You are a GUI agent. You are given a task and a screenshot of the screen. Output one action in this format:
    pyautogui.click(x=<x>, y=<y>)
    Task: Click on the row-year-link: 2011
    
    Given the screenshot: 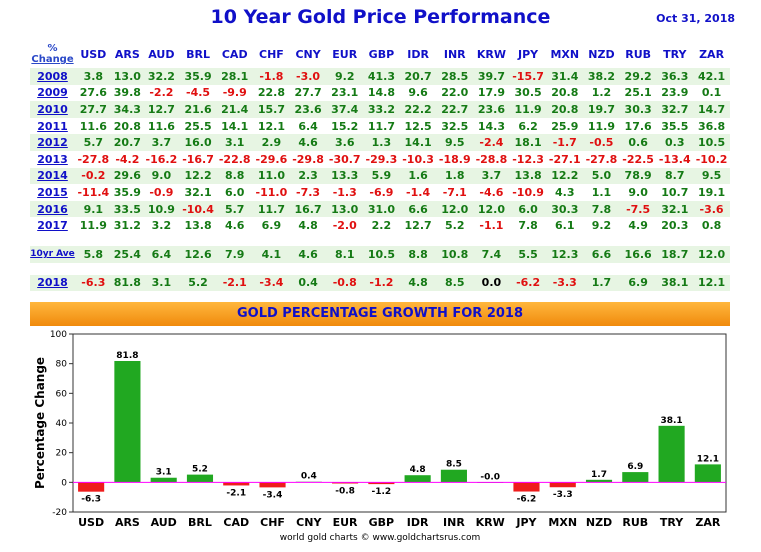 What is the action you would take?
    pyautogui.click(x=52, y=126)
    